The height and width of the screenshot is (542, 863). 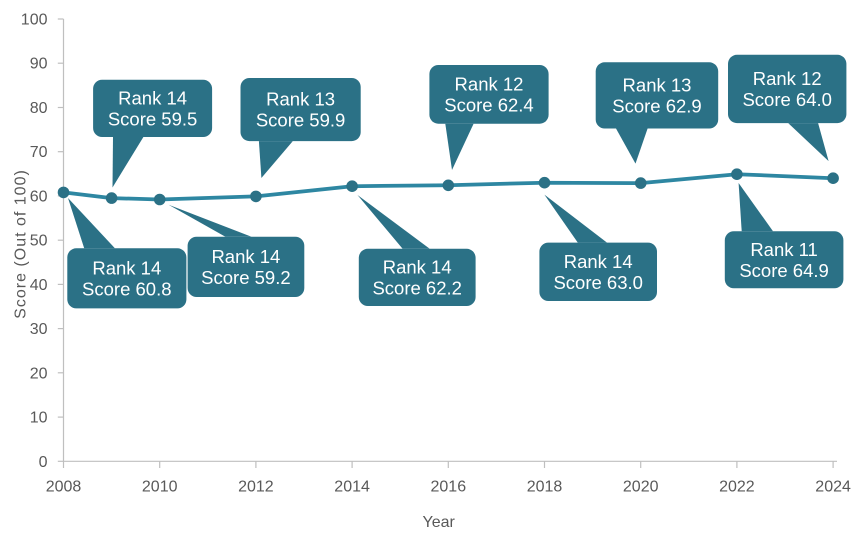 What do you see at coordinates (39, 373) in the screenshot?
I see `svg-text: 20` at bounding box center [39, 373].